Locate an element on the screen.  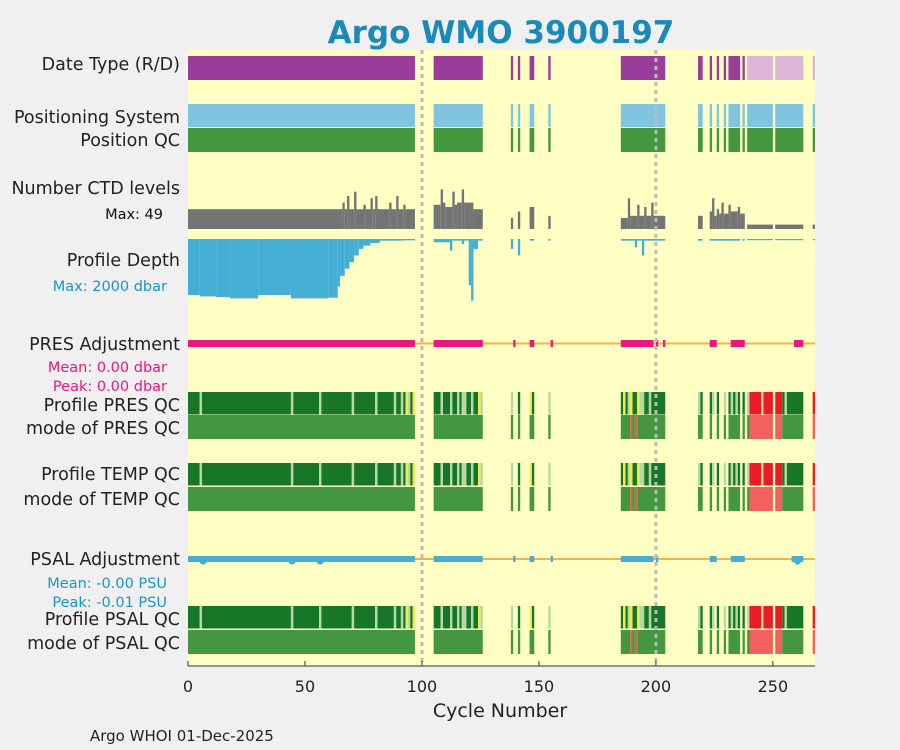
label-mode-pres-qc: mode of PRES QC is located at coordinates (103, 429).